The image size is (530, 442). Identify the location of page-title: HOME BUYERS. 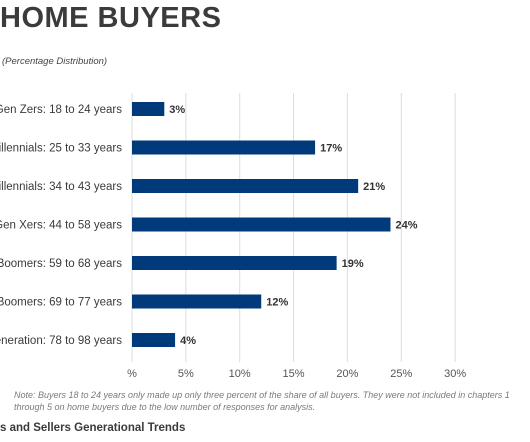
(111, 18).